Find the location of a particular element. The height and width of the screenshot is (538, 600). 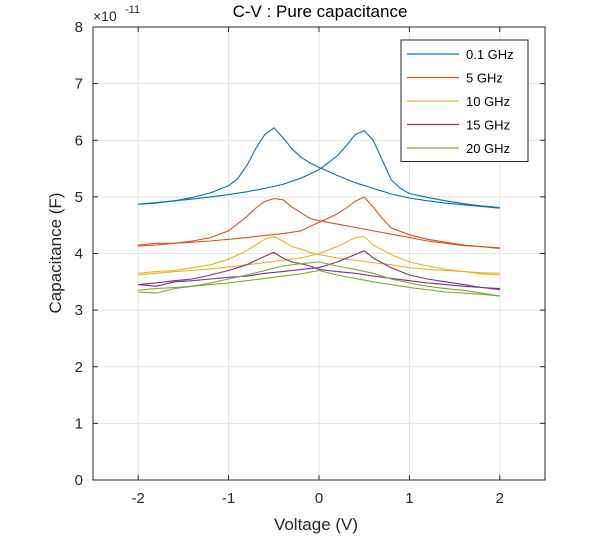

legend-label: 10 GHz is located at coordinates (488, 101).